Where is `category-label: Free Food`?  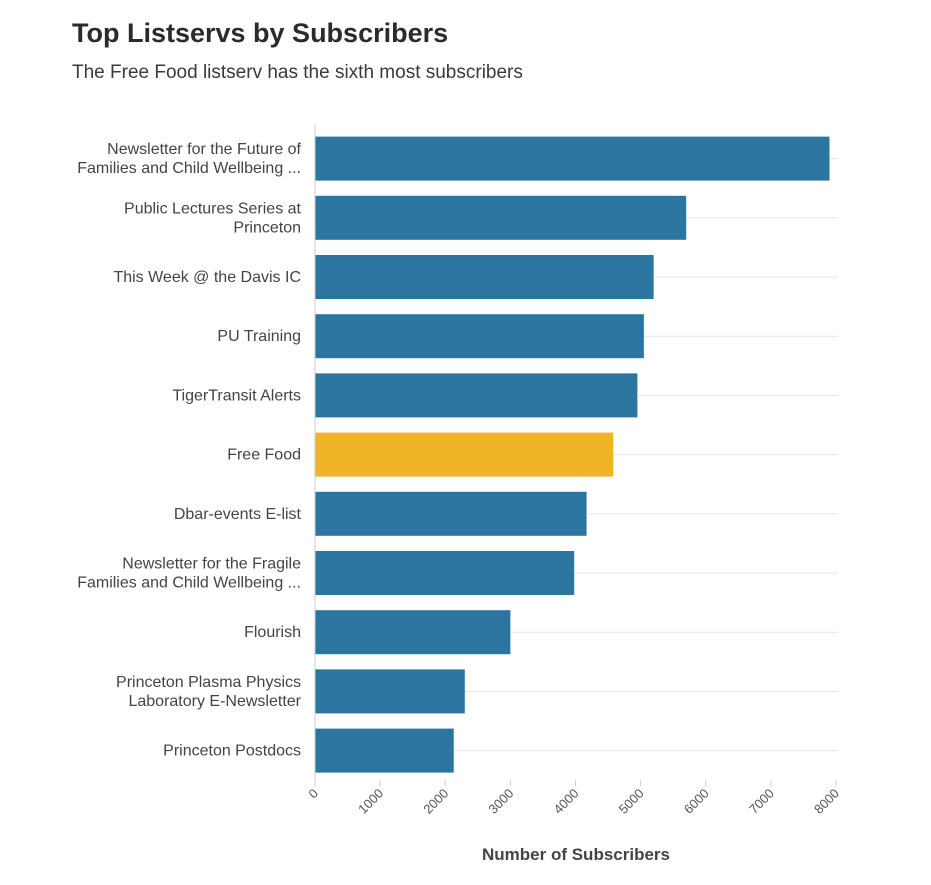
category-label: Free Food is located at coordinates (264, 455).